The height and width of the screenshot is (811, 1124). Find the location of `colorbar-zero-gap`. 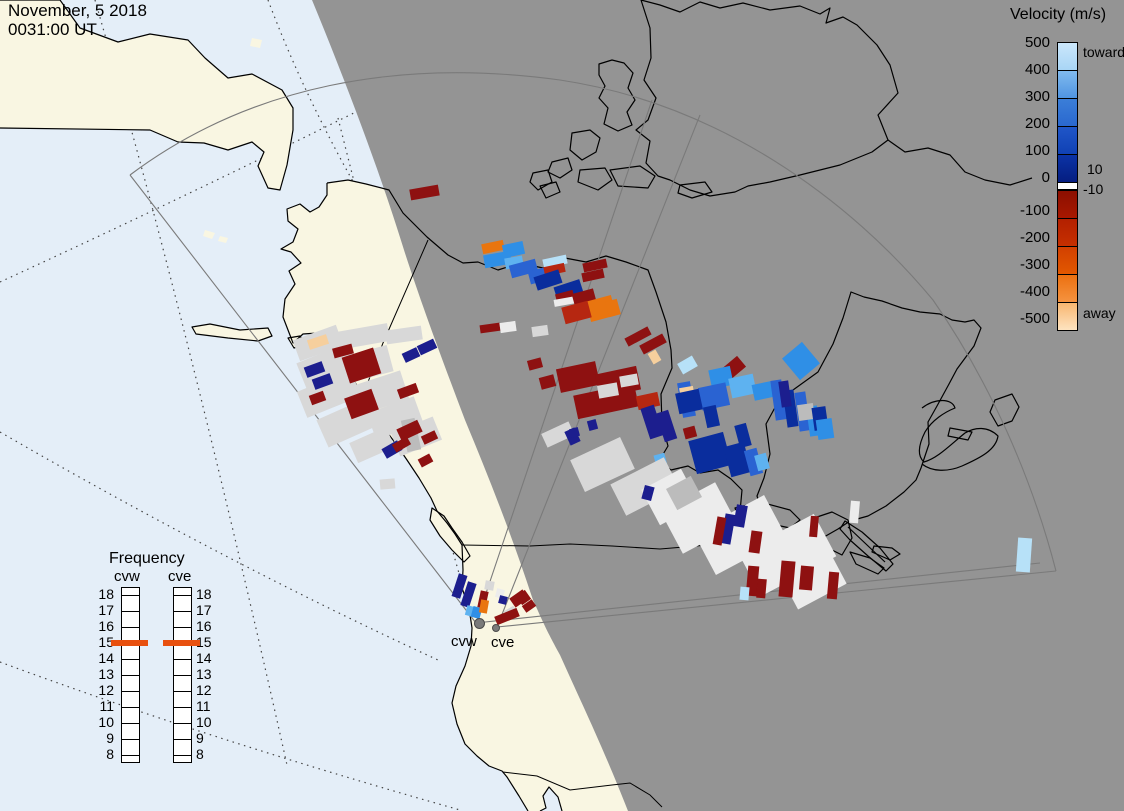

colorbar-zero-gap is located at coordinates (1067, 186).